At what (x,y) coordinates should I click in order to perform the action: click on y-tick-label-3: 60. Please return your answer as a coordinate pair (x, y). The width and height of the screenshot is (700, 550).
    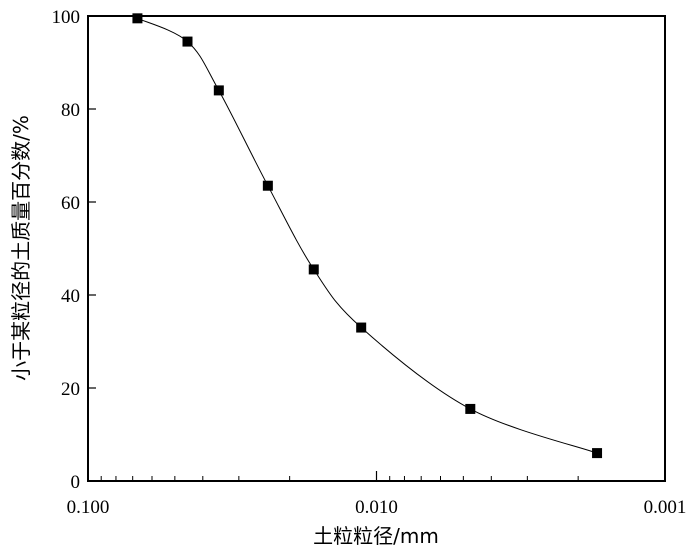
    Looking at the image, I should click on (70, 203).